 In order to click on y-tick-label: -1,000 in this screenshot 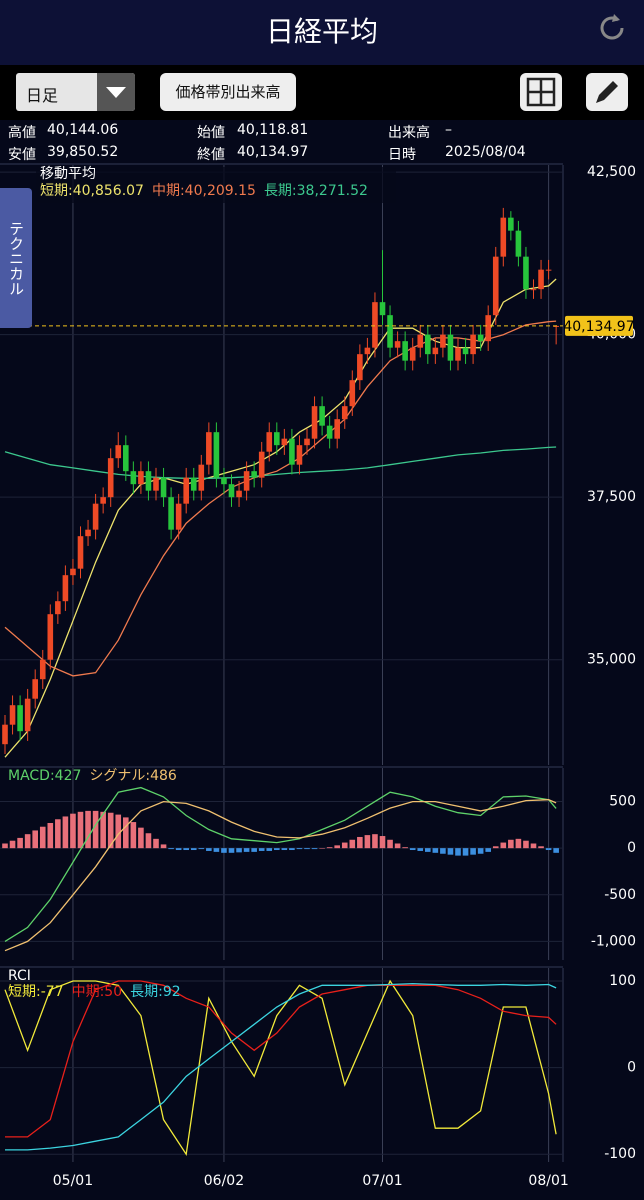, I will do `click(613, 941)`.